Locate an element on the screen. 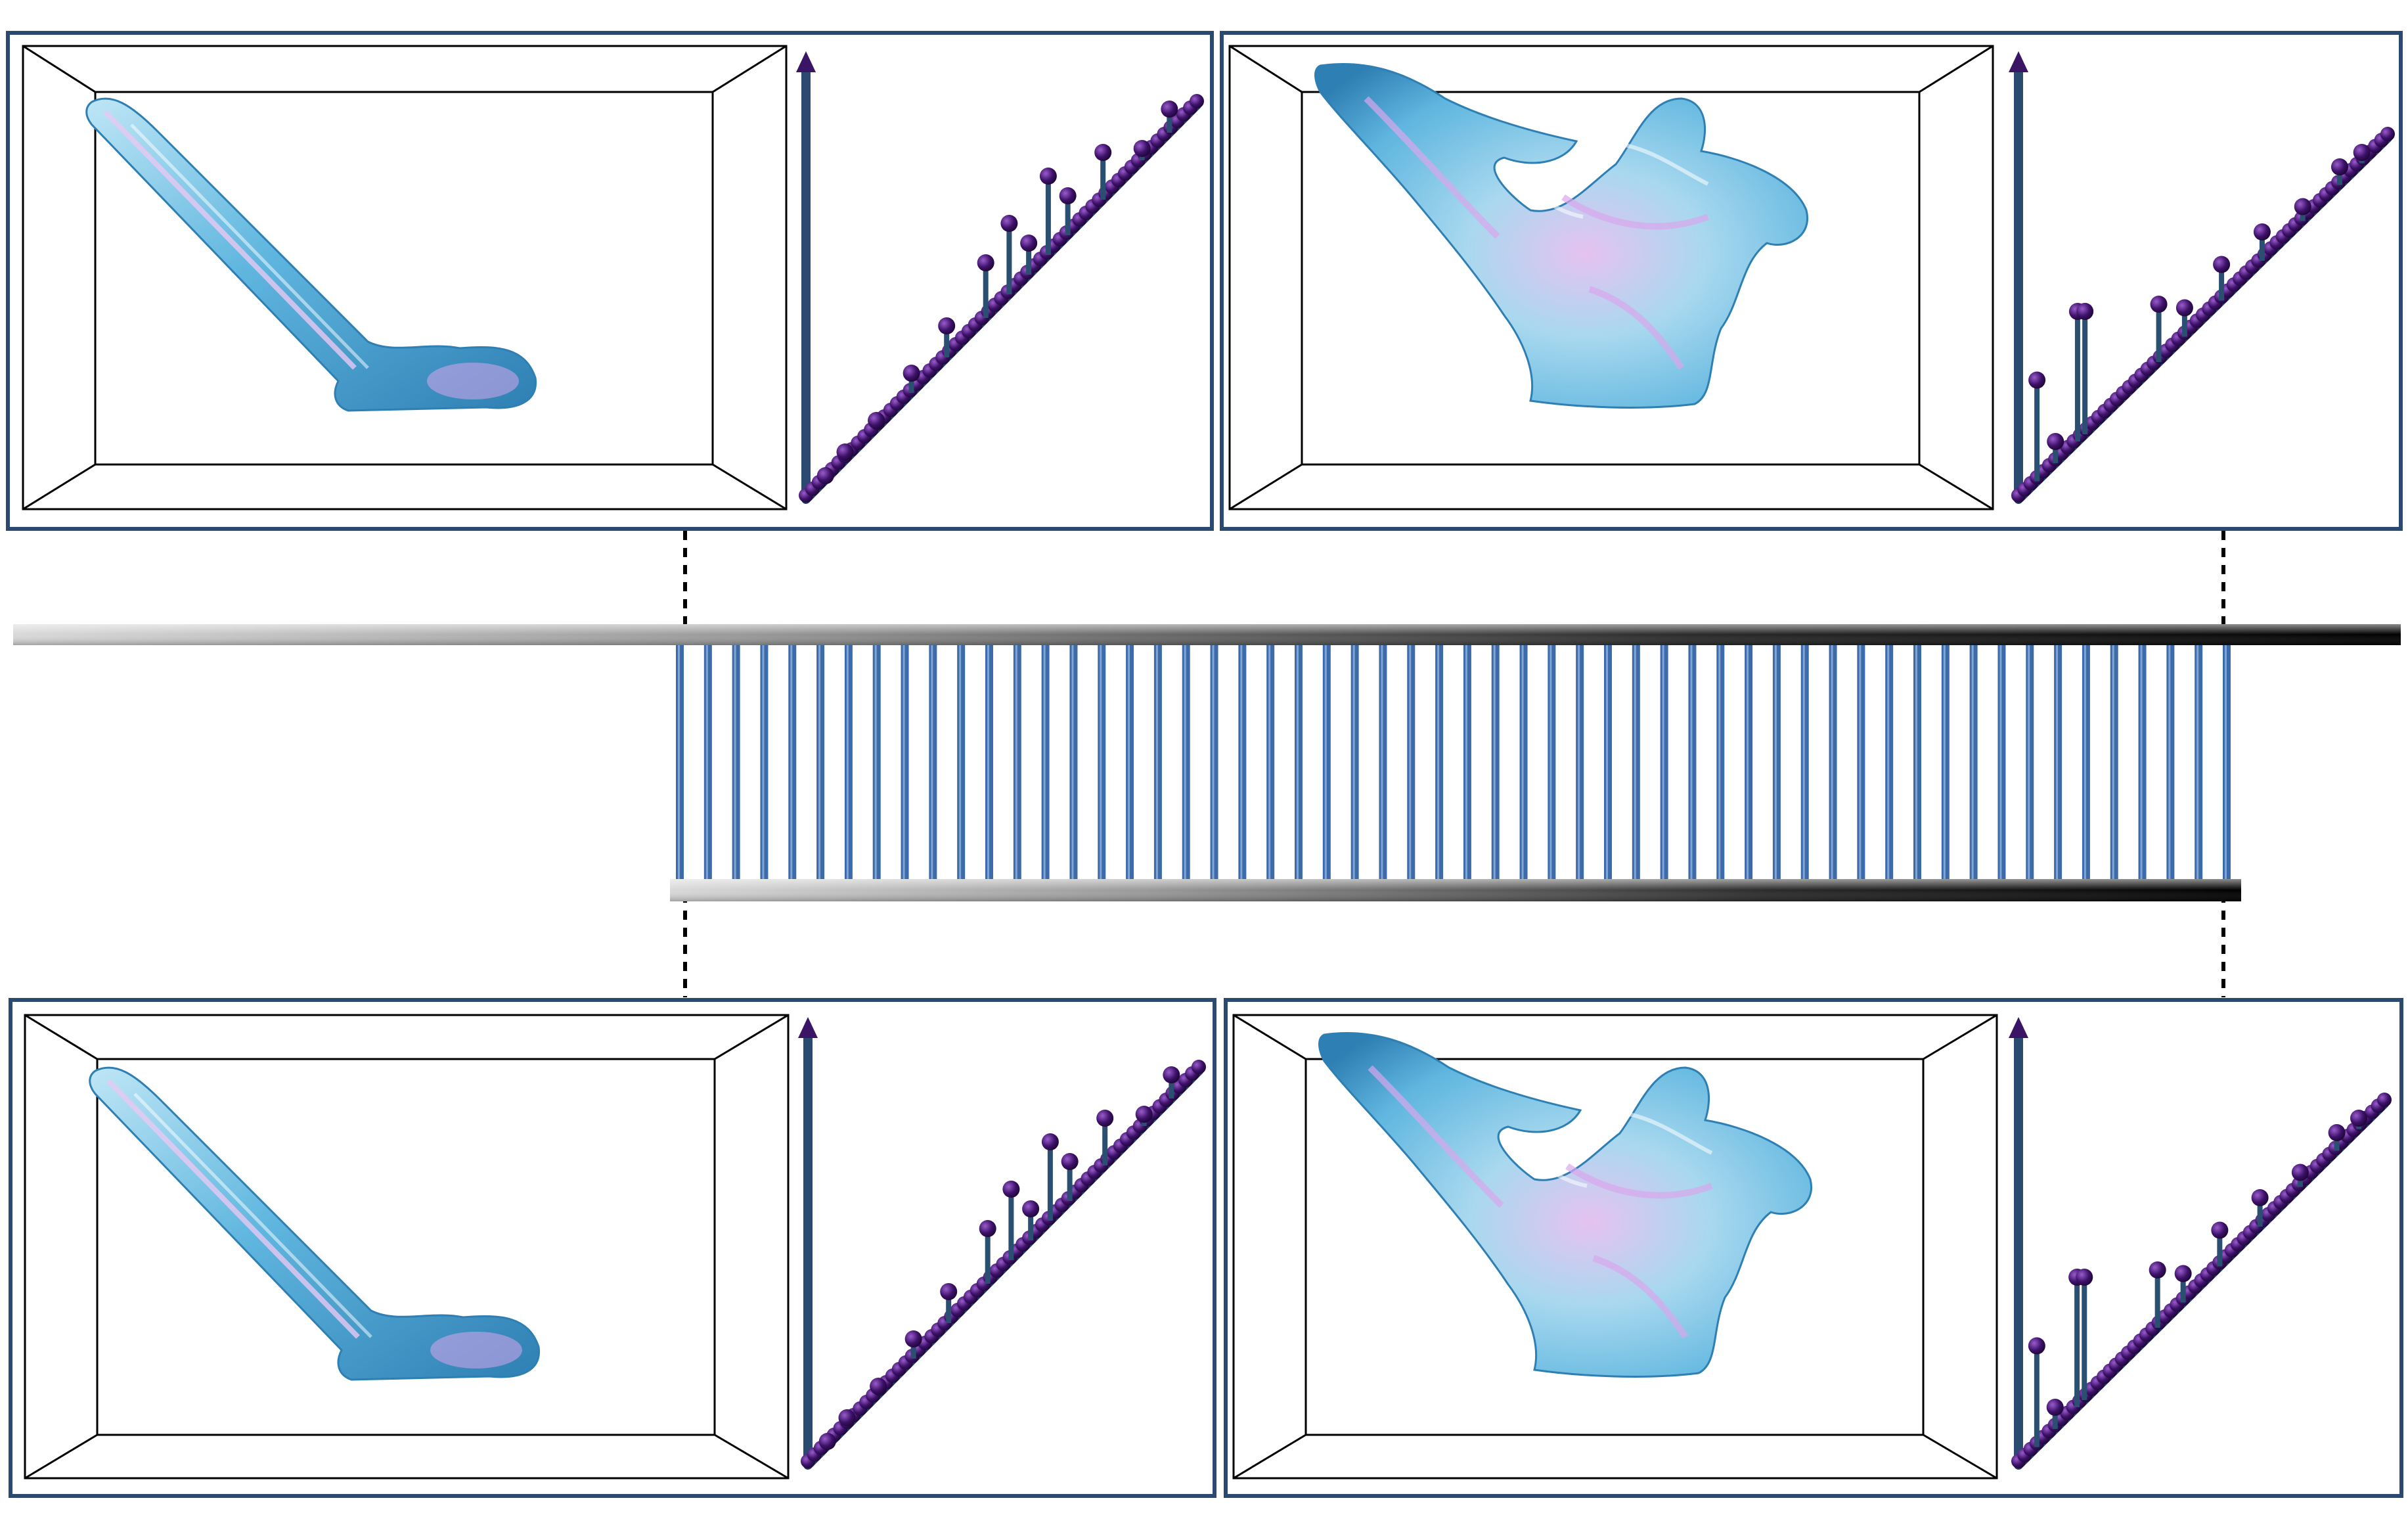  rail-top is located at coordinates (1207, 634).